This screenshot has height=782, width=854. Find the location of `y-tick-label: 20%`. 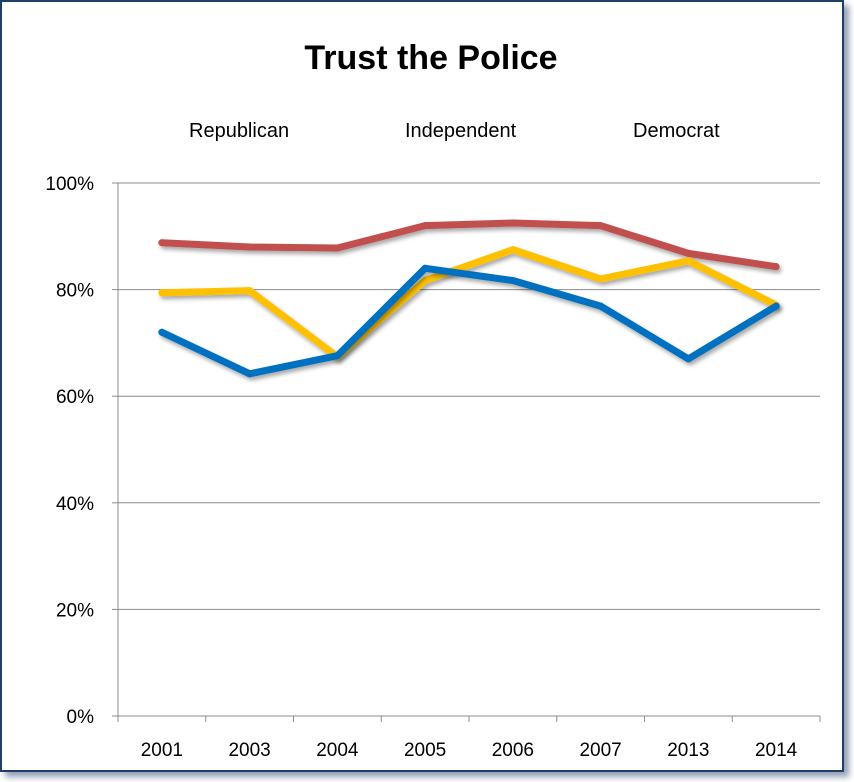

y-tick-label: 20% is located at coordinates (75, 610).